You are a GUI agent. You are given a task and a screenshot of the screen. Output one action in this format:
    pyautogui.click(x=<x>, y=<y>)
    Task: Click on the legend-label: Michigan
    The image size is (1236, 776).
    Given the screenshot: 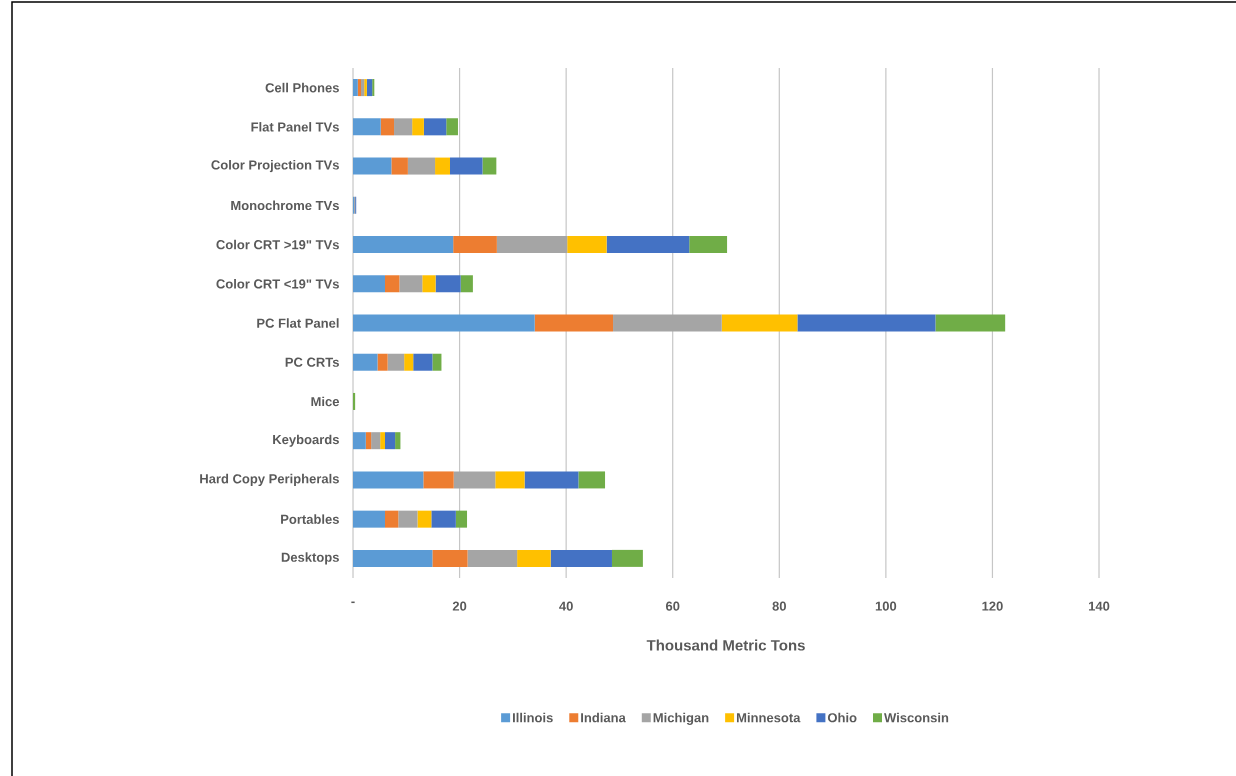 What is the action you would take?
    pyautogui.click(x=681, y=718)
    